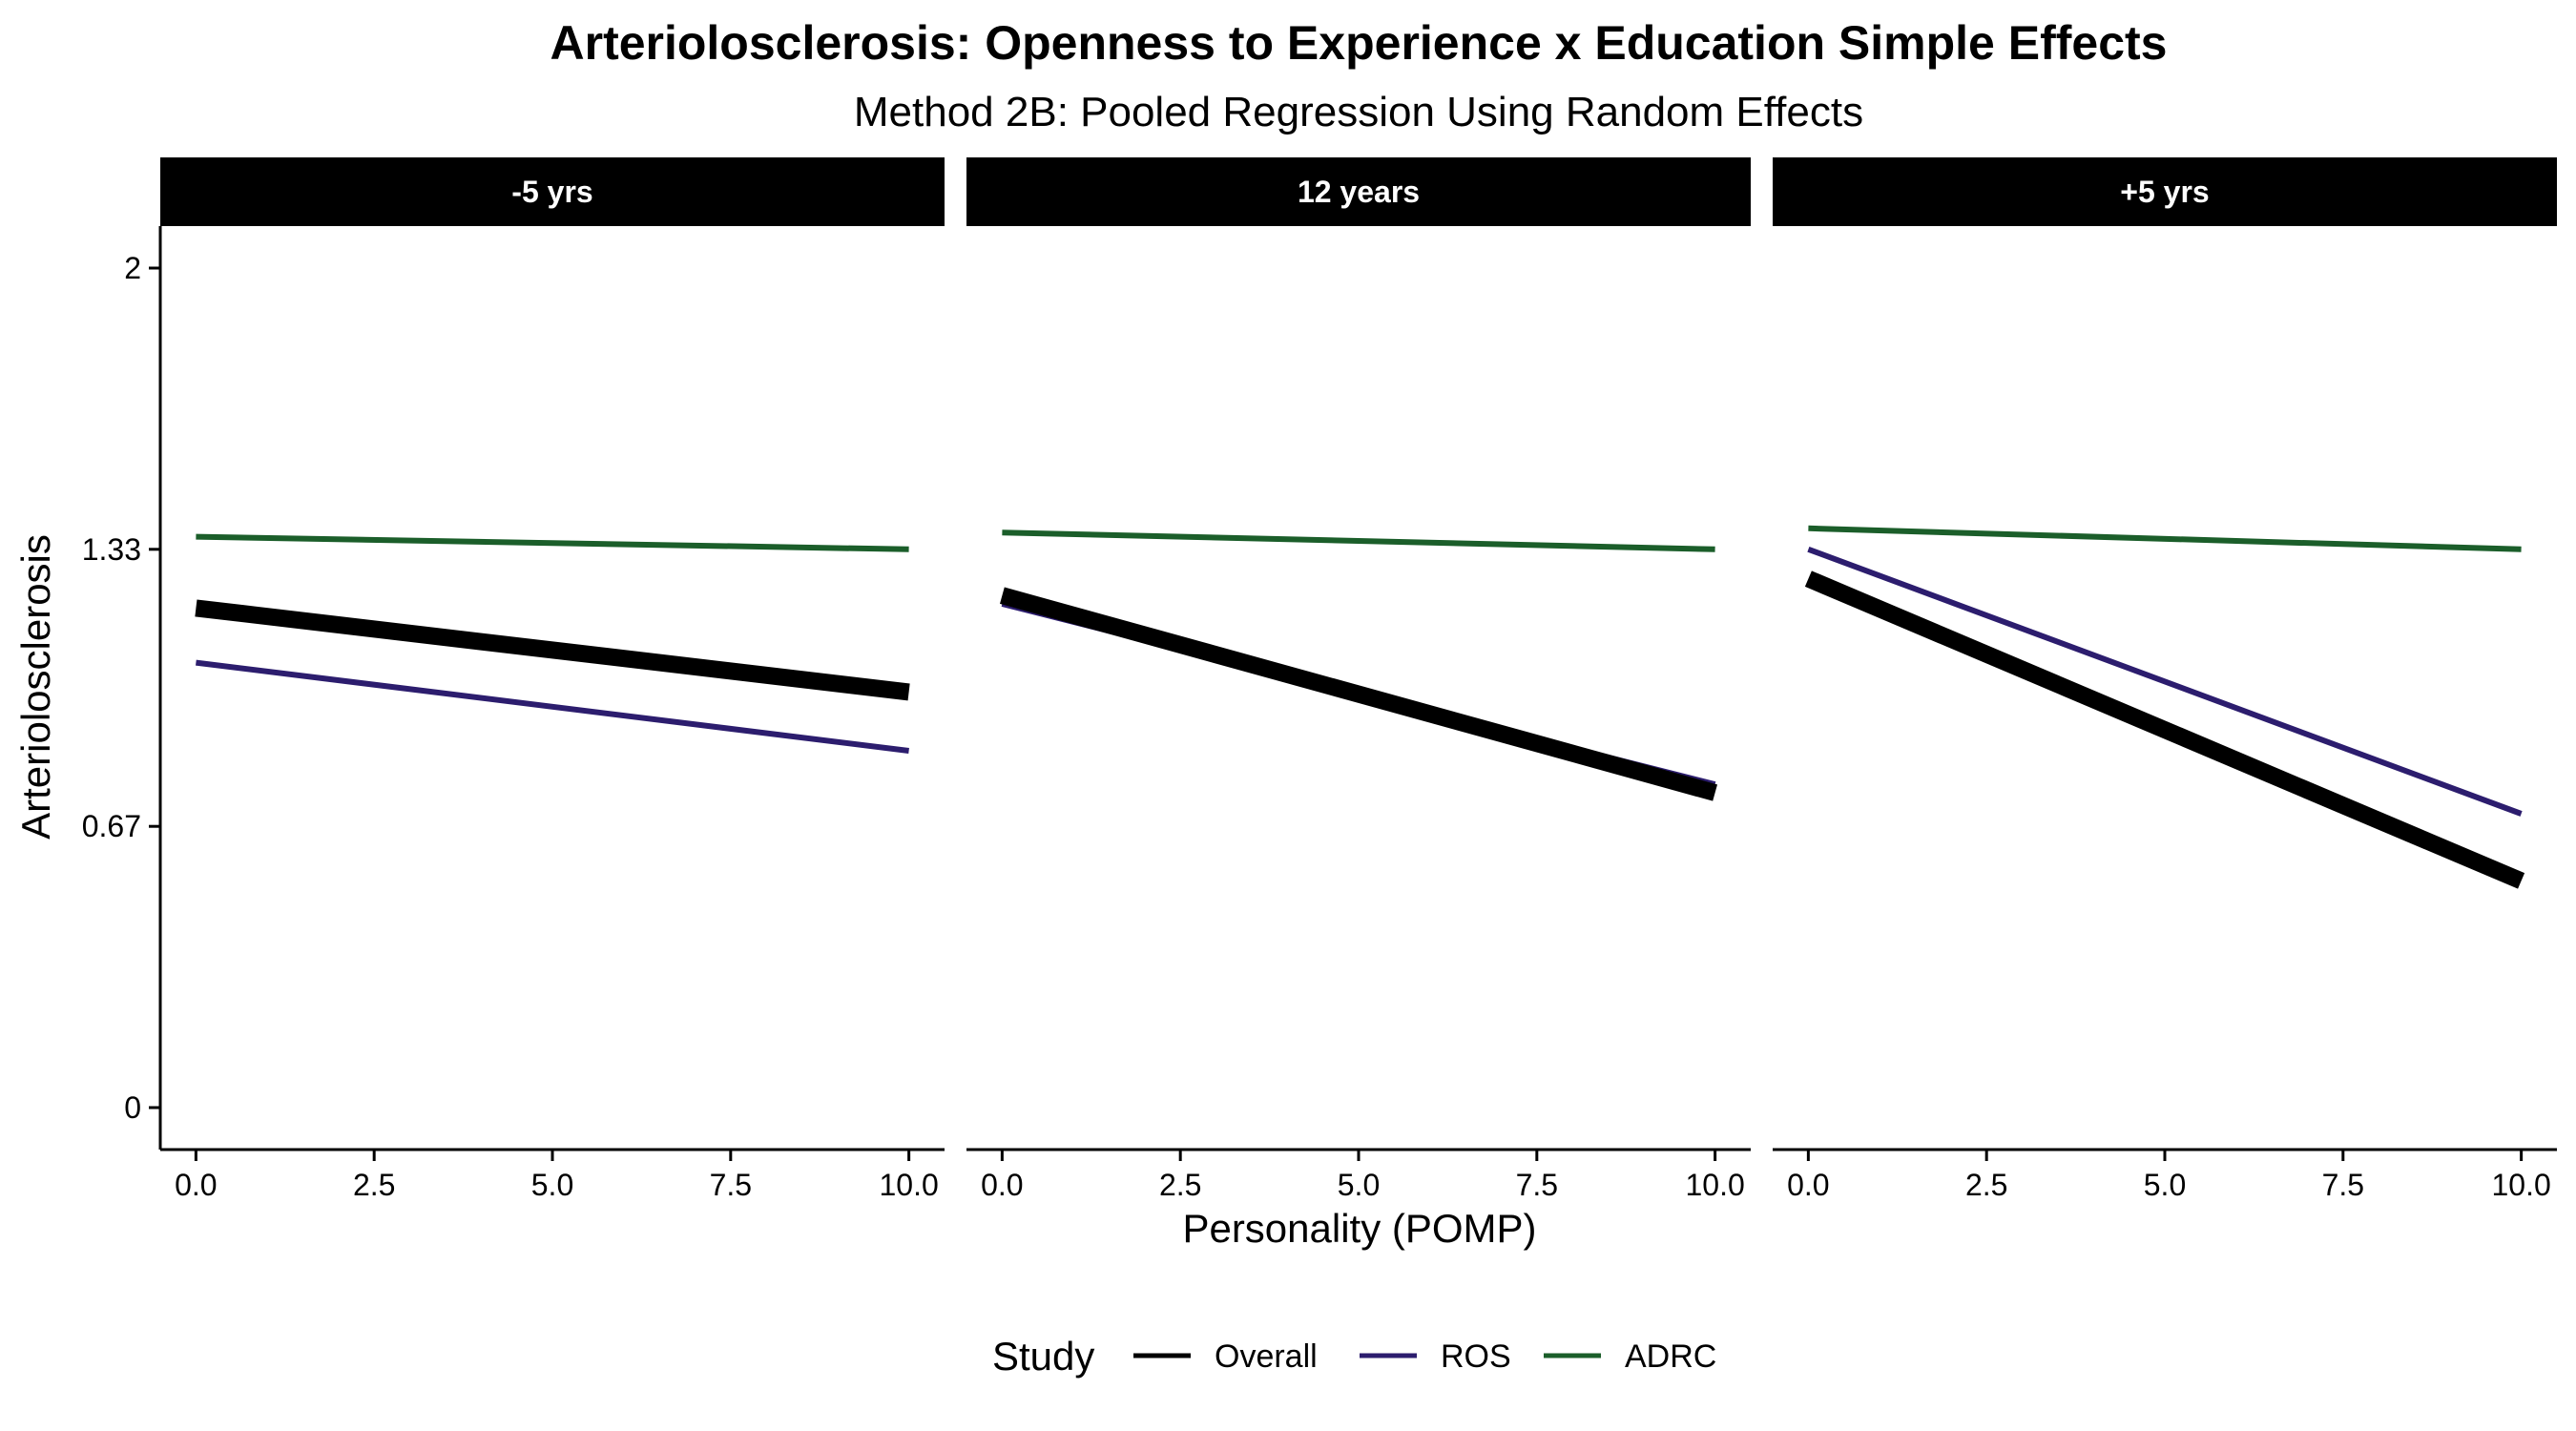 The height and width of the screenshot is (1431, 2576). Describe the element at coordinates (122, 688) in the screenshot. I see `y-axis: 0 0.67 1.33 2` at that location.